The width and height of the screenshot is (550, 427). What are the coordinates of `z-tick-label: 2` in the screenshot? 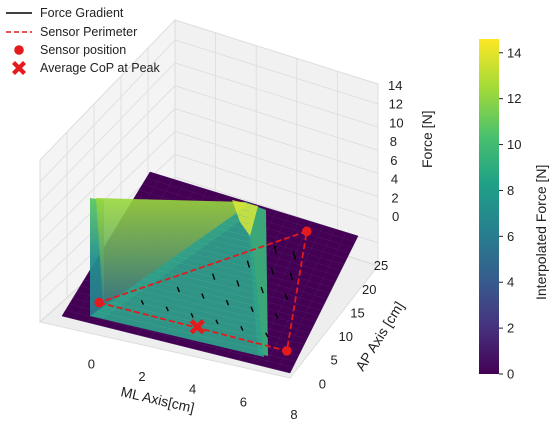 It's located at (394, 197).